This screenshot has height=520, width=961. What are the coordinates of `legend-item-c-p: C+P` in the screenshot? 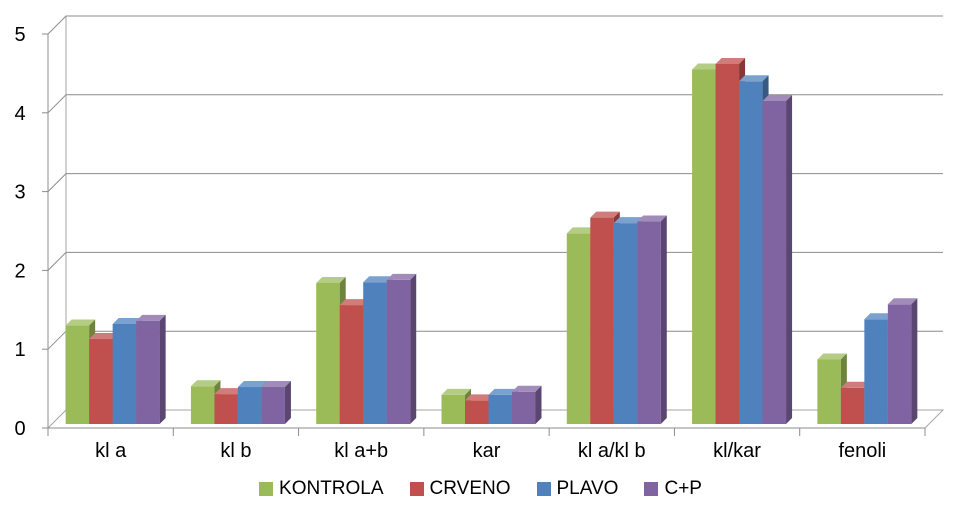 It's located at (673, 489).